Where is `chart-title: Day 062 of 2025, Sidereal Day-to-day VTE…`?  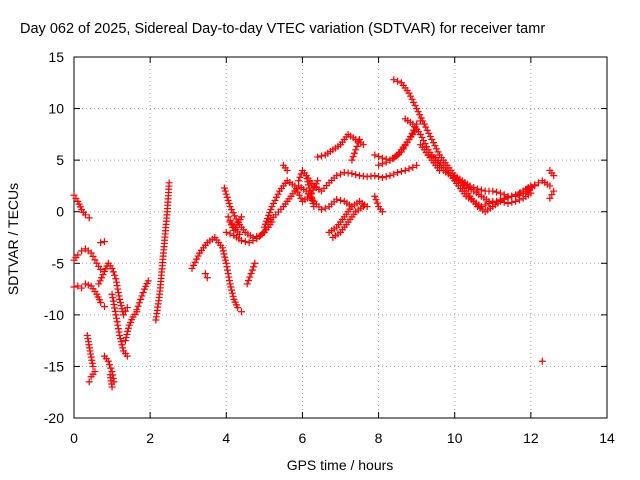 chart-title: Day 062 of 2025, Sidereal Day-to-day VTE… is located at coordinates (282, 29).